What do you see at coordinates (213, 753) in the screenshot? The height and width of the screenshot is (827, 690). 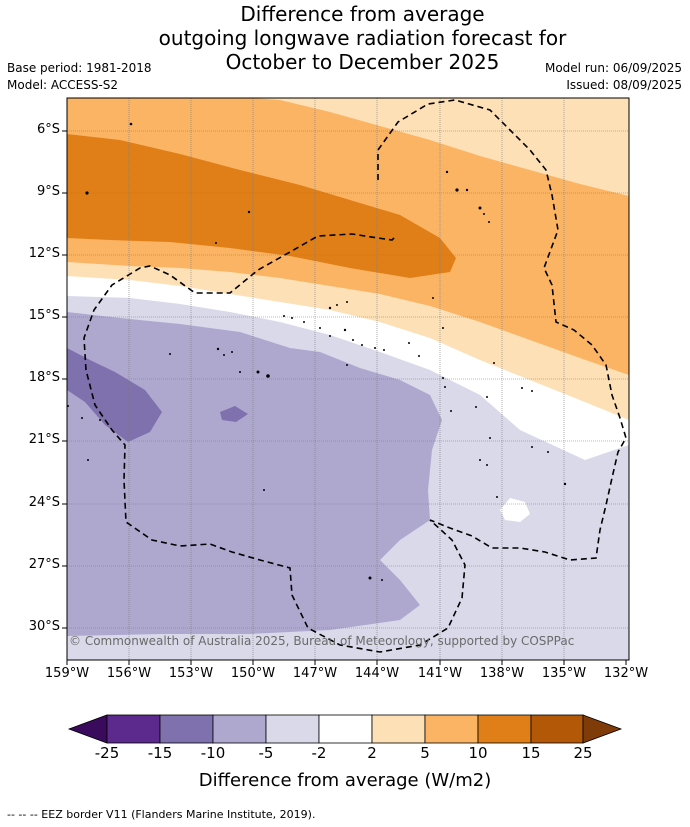 I see `colorbar-label: -10` at bounding box center [213, 753].